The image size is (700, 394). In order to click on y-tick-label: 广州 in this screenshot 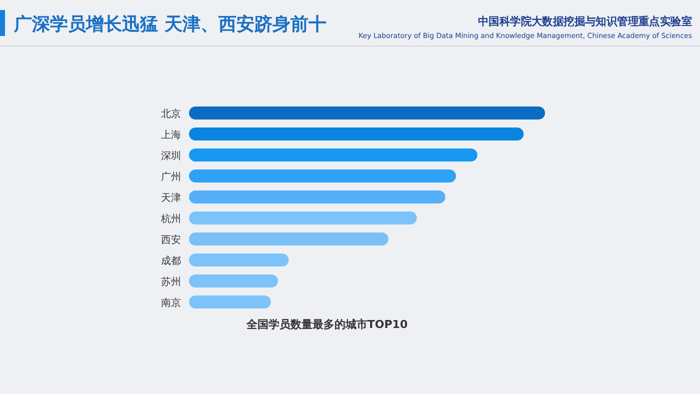, I will do `click(171, 177)`.